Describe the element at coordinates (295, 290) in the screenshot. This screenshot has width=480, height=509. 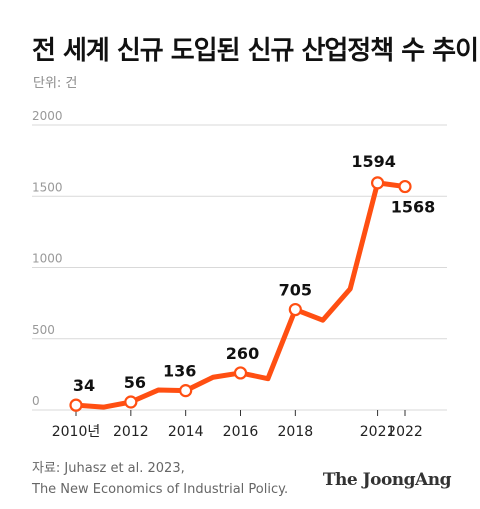
I see `data-label: 705` at that location.